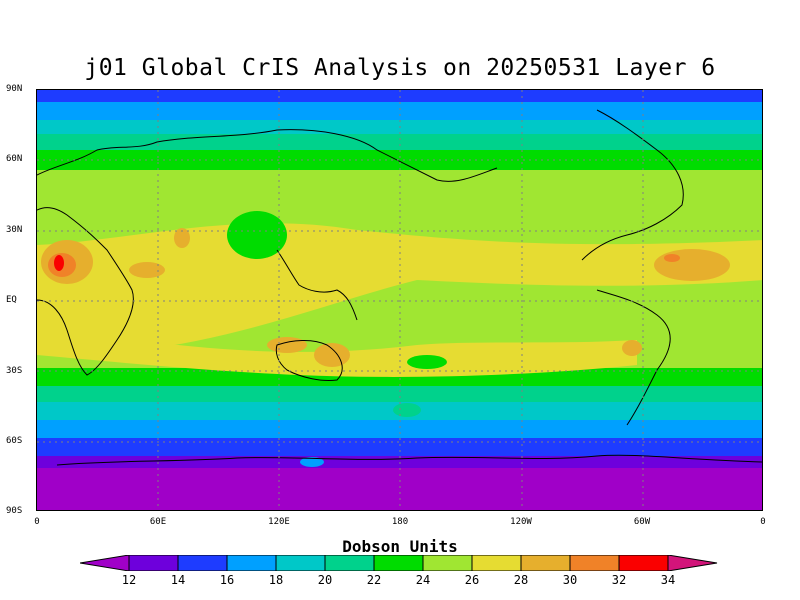  I want to click on colorbar-min-arrow, so click(105, 563).